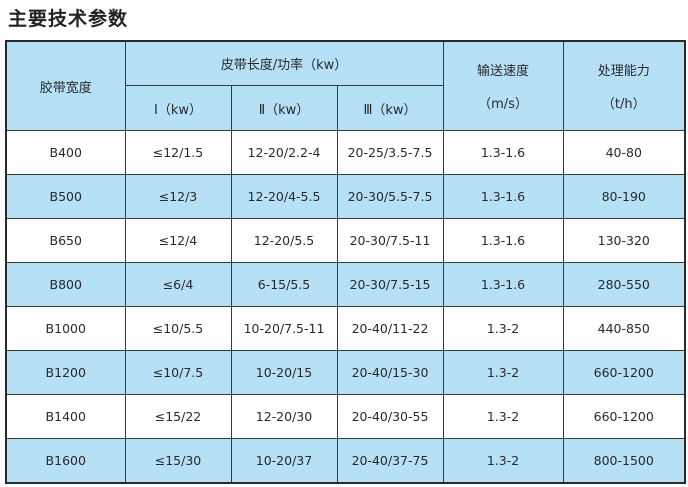 This screenshot has width=688, height=487. I want to click on power-3-cell: 20-30/7.5-11, so click(390, 240).